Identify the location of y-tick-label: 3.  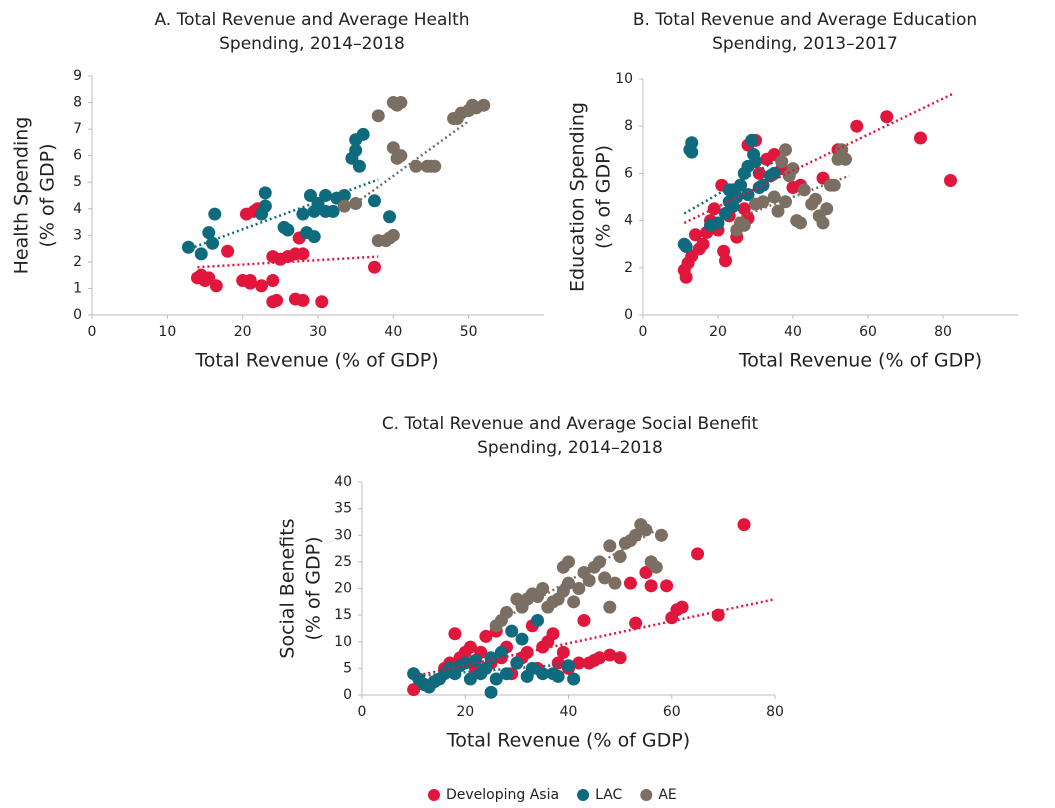
(77, 235).